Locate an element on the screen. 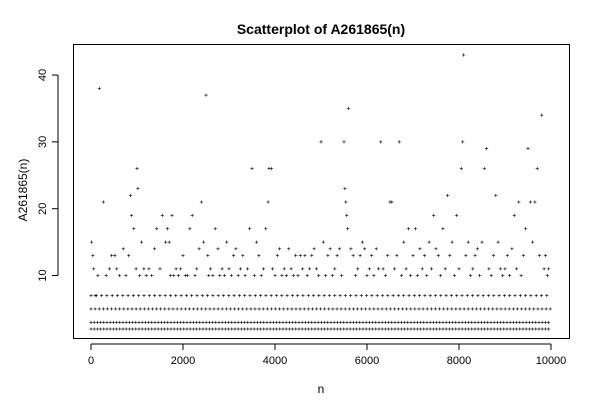  y-tick-label: 10 is located at coordinates (43, 275).